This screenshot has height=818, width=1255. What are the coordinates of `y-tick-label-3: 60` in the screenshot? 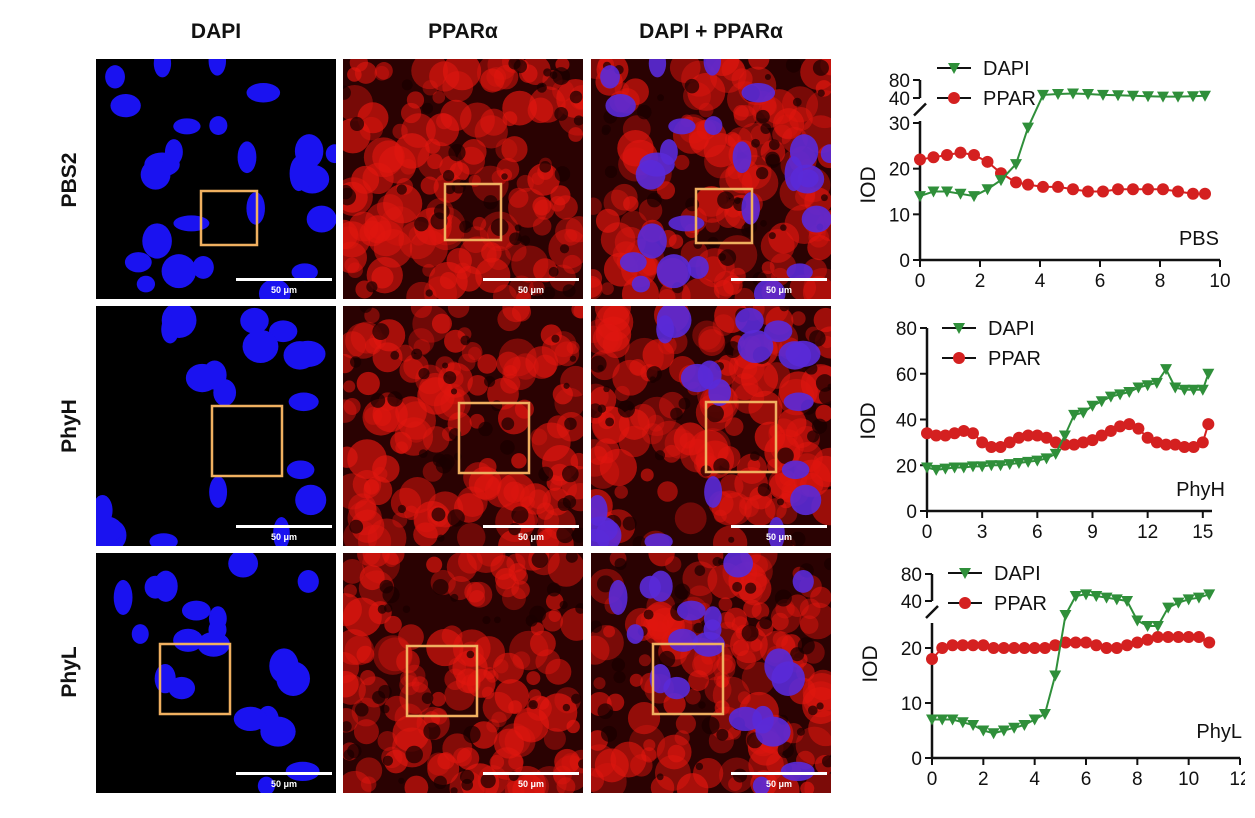 It's located at (906, 375).